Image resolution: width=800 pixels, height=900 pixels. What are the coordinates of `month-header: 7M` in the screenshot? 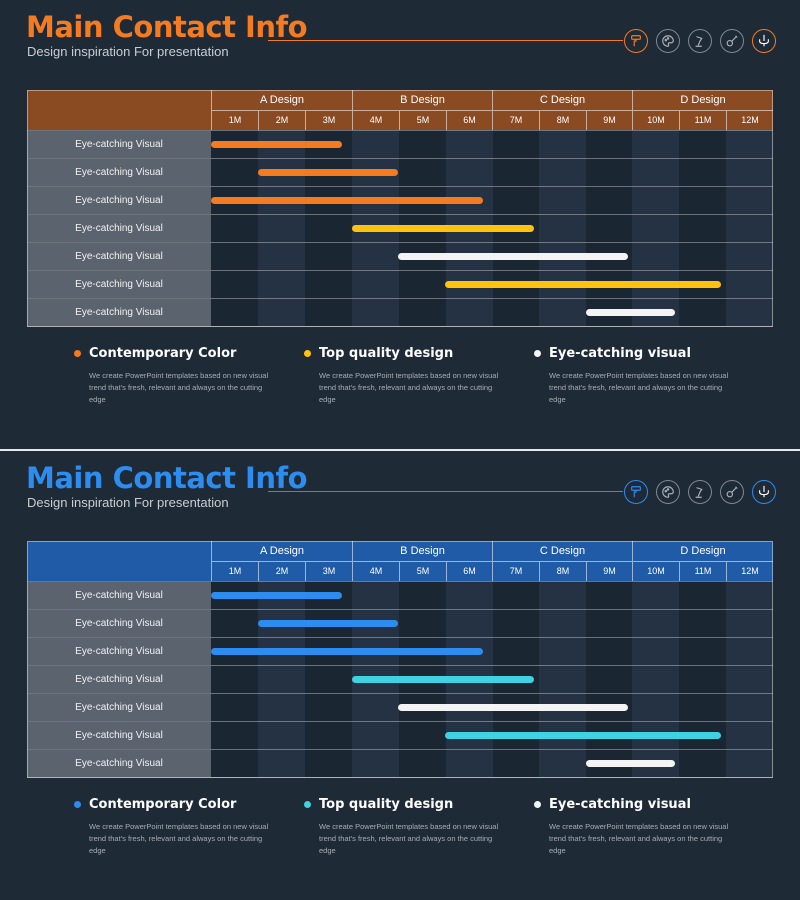 It's located at (515, 120).